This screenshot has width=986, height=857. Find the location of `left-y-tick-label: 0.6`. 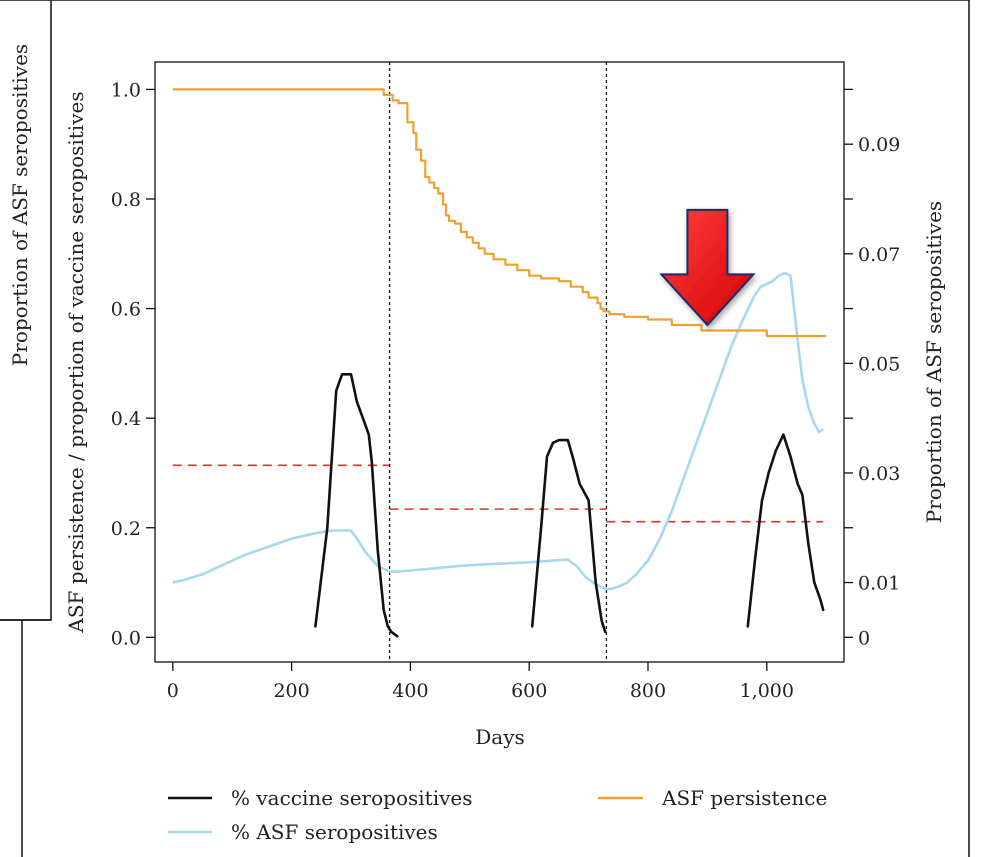

left-y-tick-label: 0.6 is located at coordinates (126, 310).